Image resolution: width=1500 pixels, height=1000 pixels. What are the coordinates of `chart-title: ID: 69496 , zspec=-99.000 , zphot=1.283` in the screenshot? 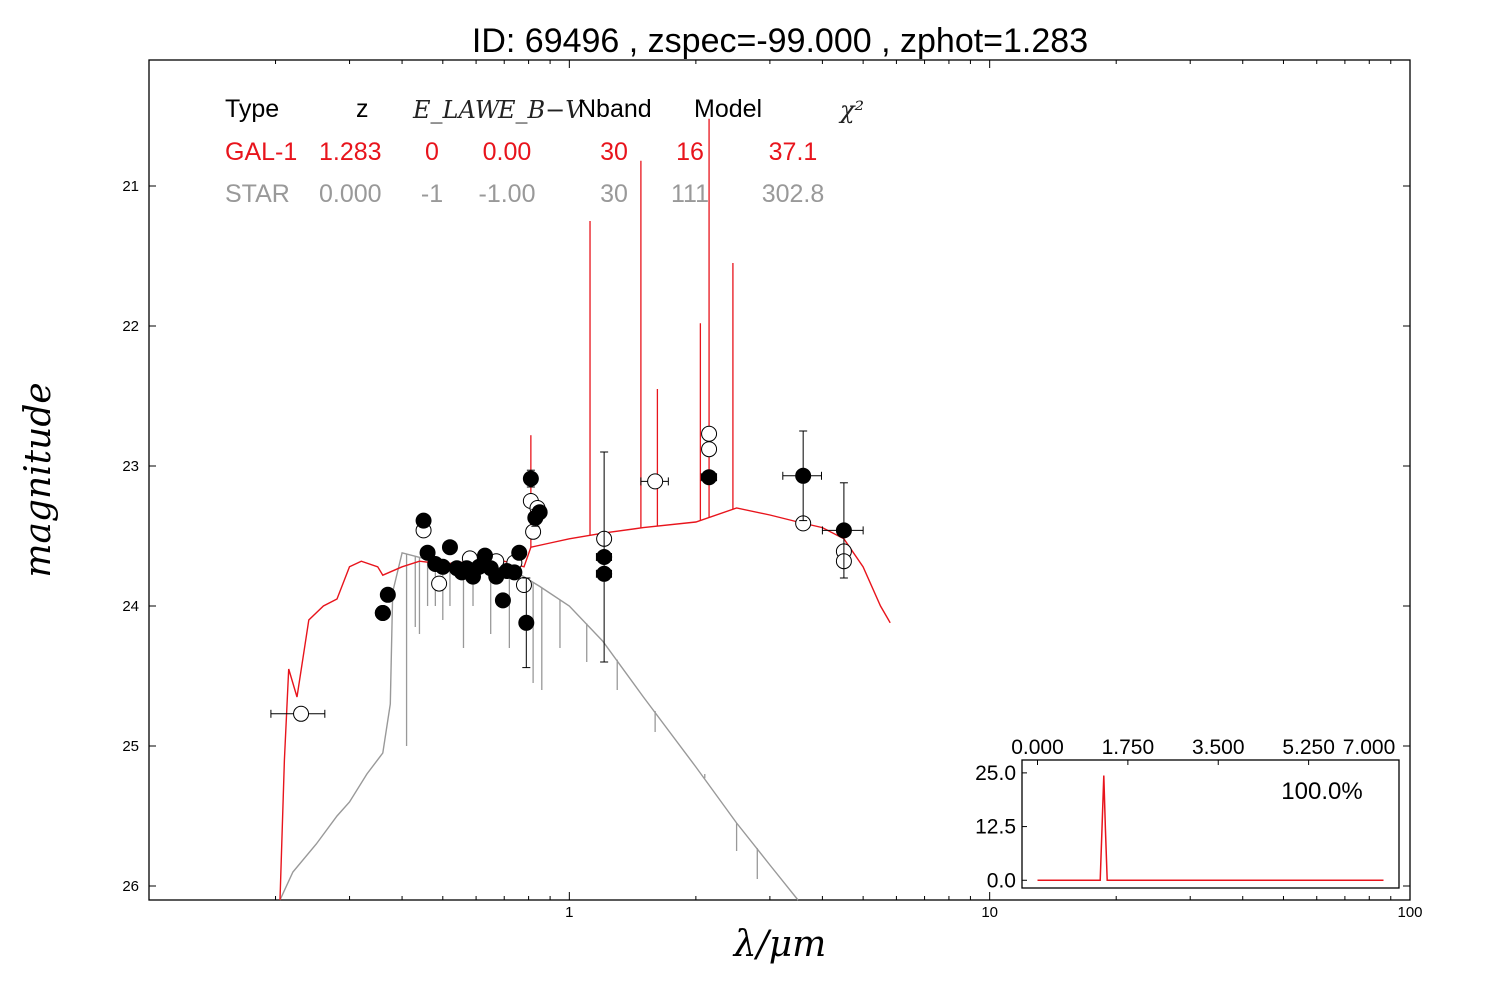 It's located at (780, 41).